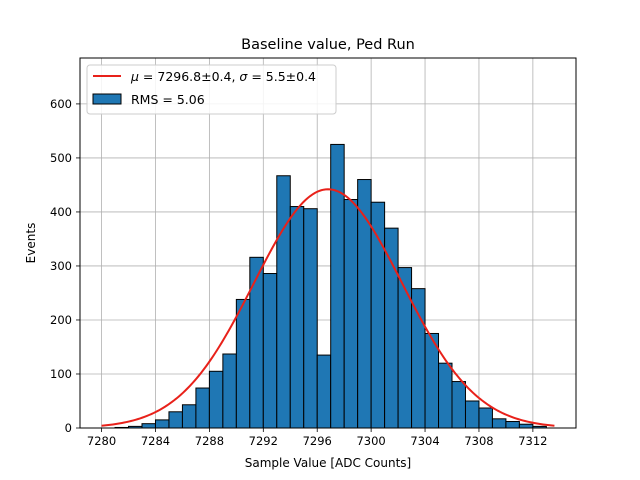  Describe the element at coordinates (328, 45) in the screenshot. I see `chart-title: Baseline value, Ped Run` at that location.